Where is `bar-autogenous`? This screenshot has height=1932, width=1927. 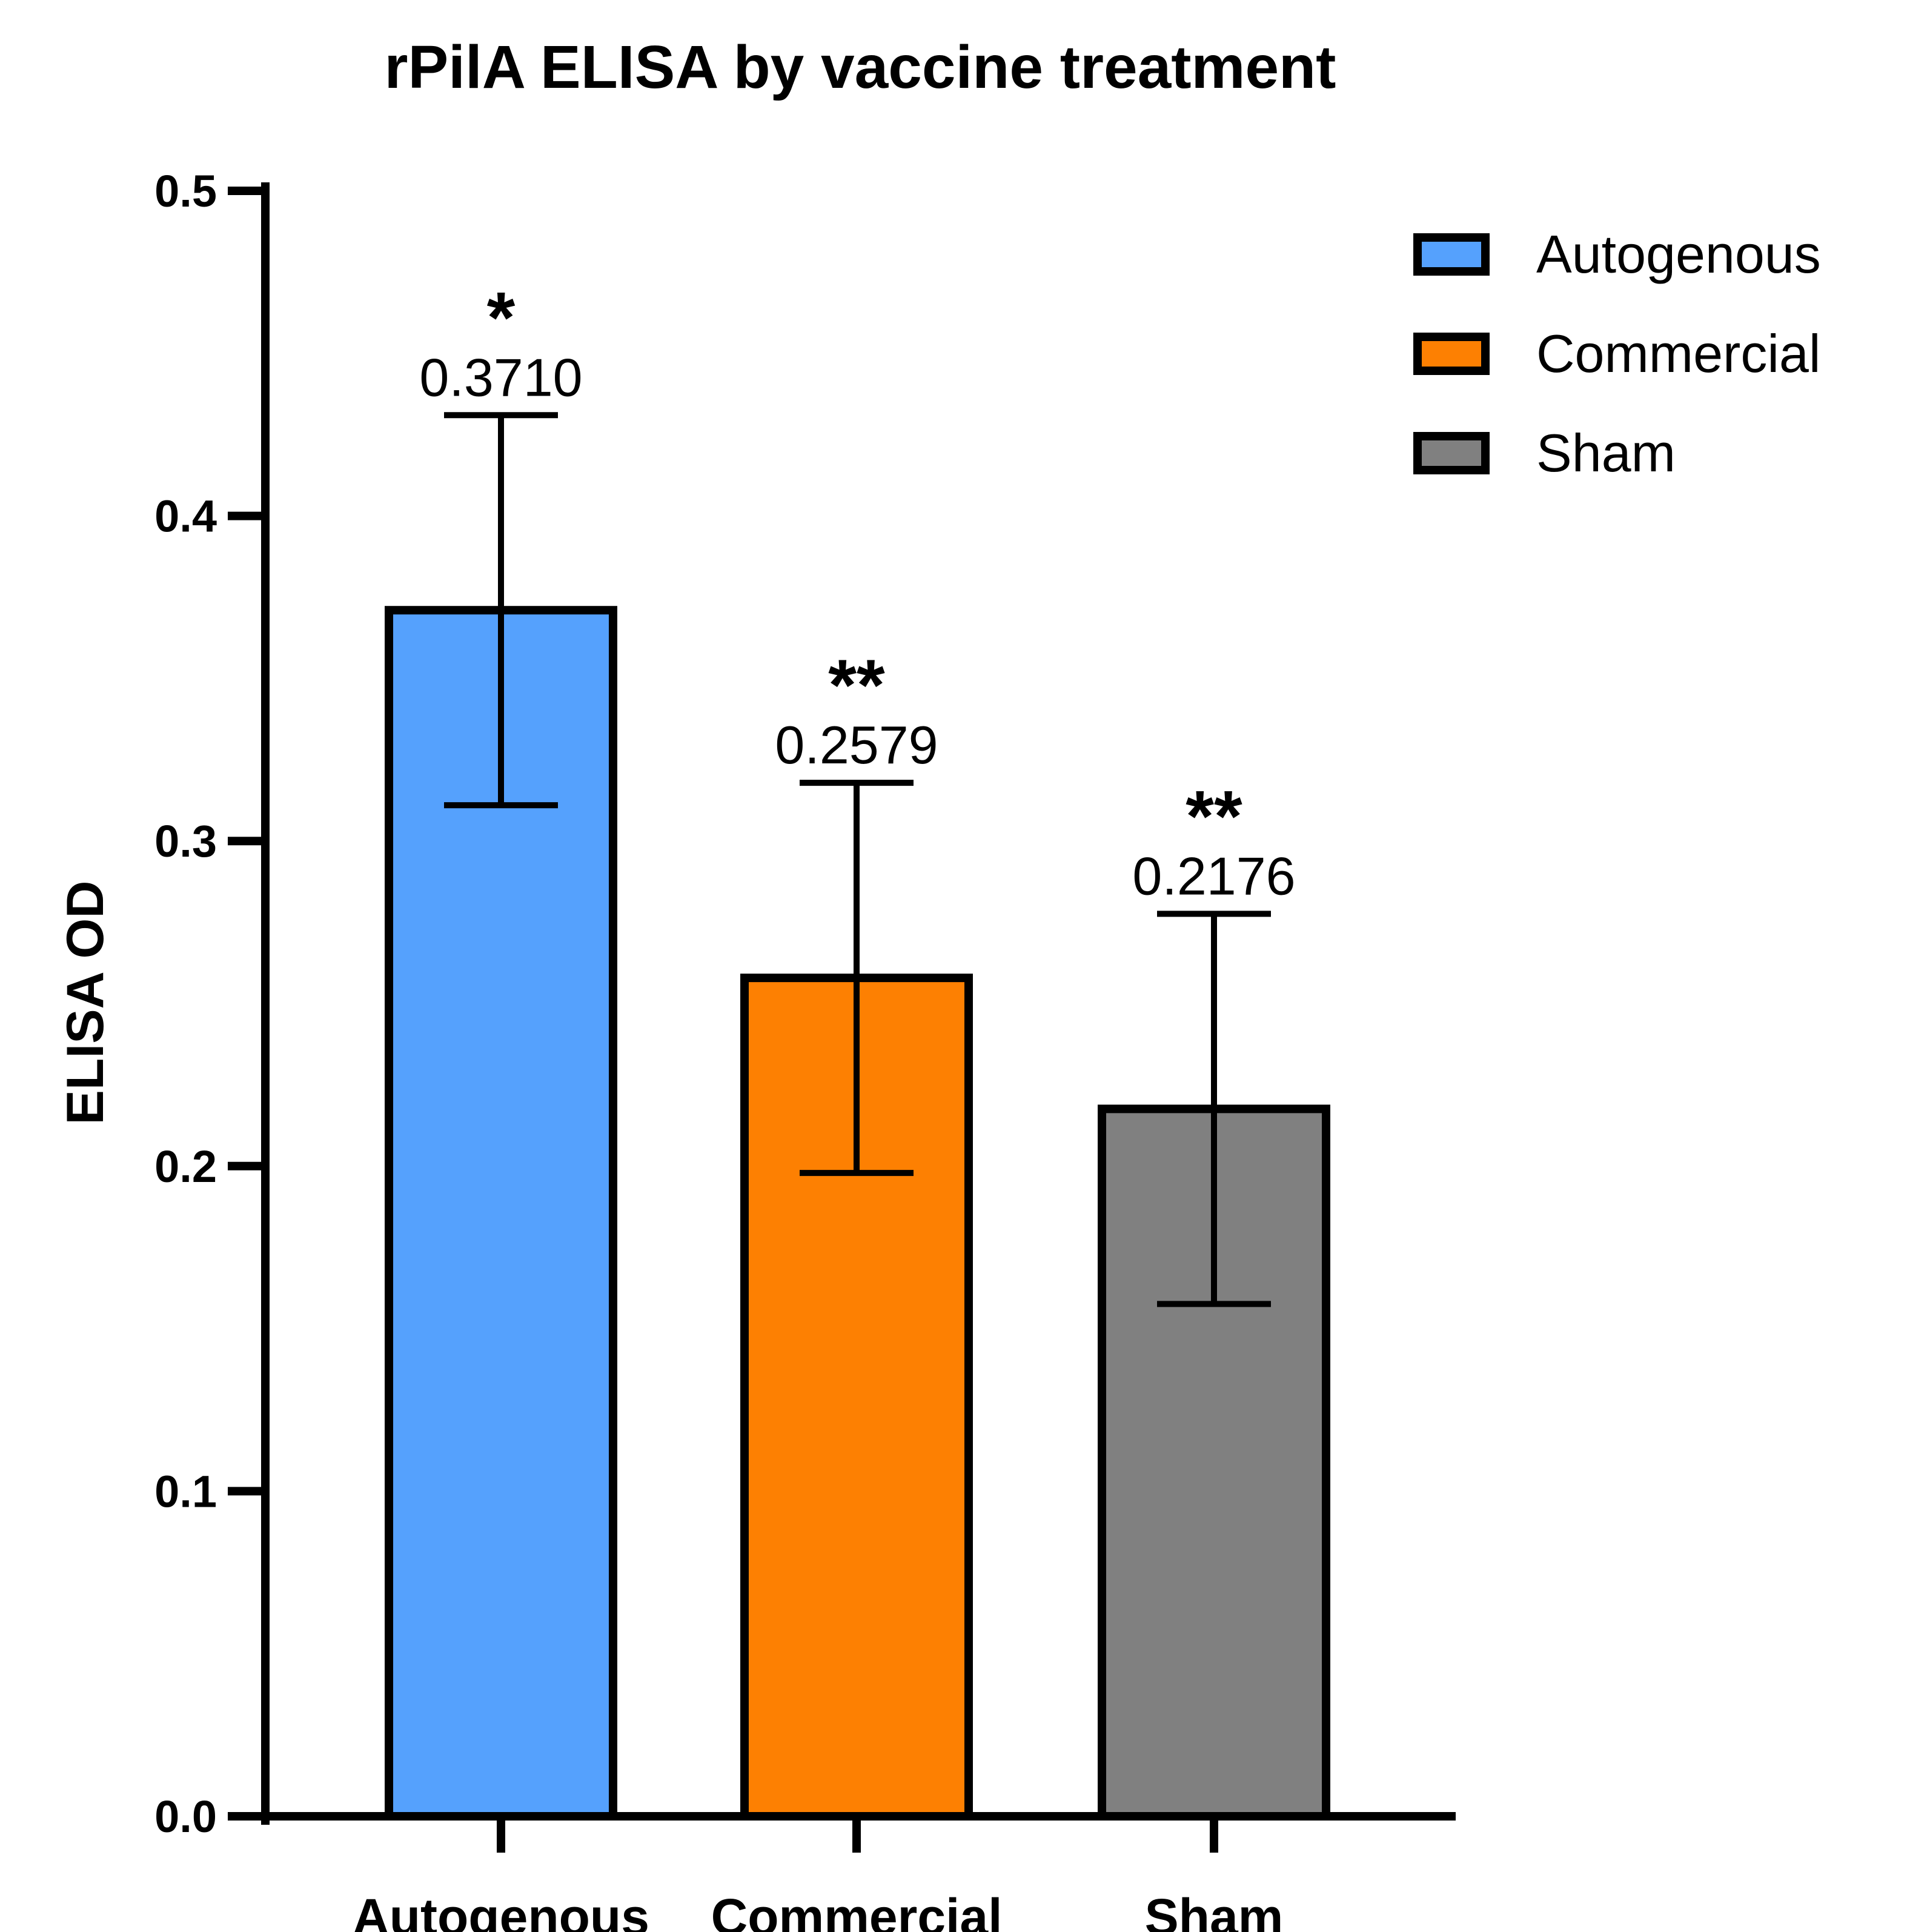 bar-autogenous is located at coordinates (501, 1213).